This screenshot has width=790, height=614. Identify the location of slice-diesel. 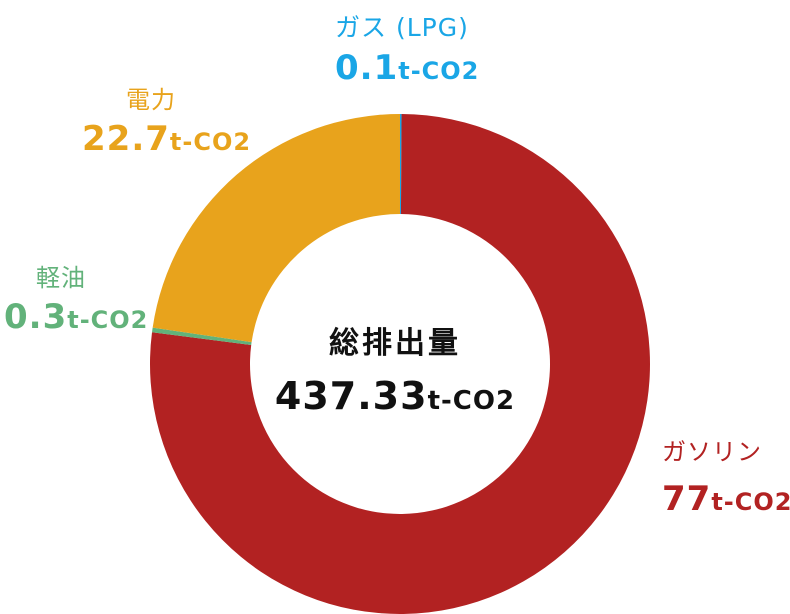
(202, 336).